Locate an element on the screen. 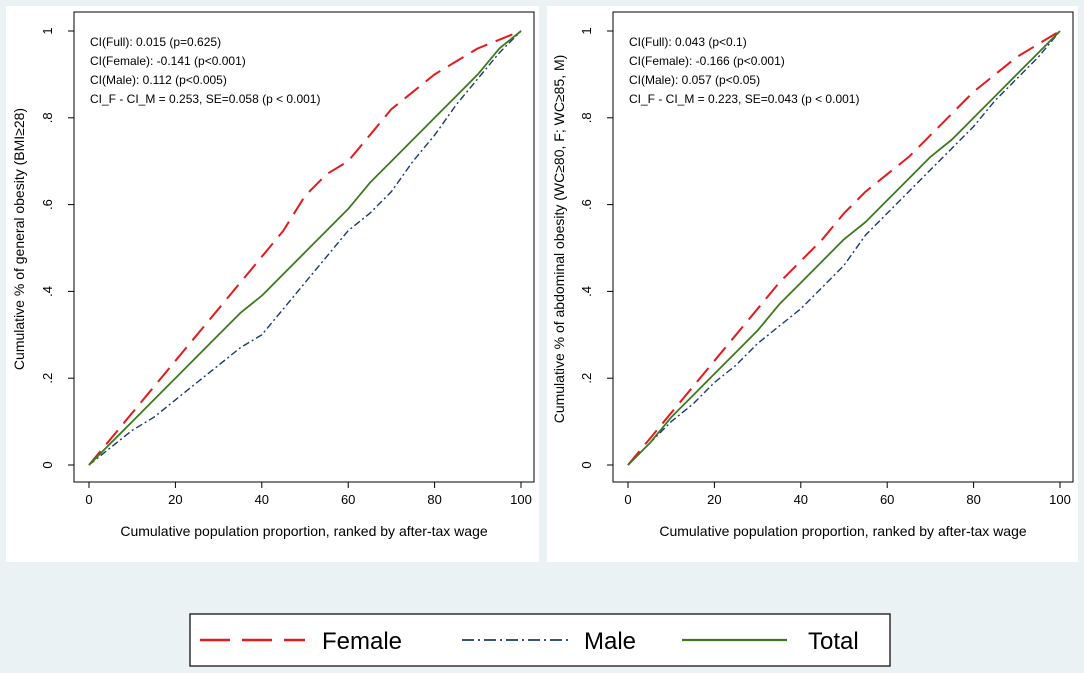 The image size is (1084, 673). annotation: CI(Male): 0.112 (p<0.005) is located at coordinates (158, 80).